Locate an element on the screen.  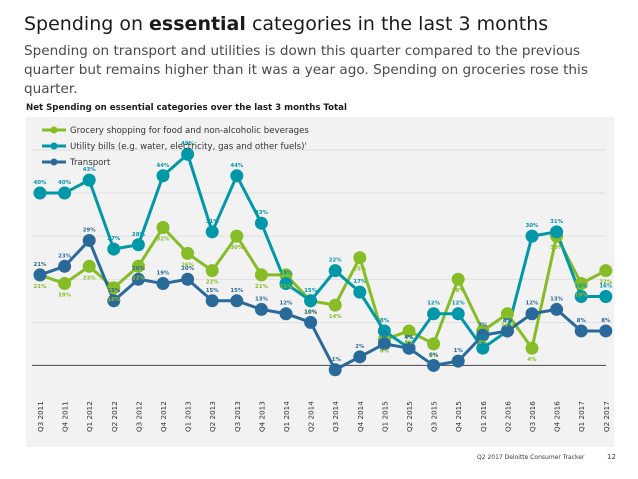
x-tick-label: Q3 2012 is located at coordinates (138, 416).